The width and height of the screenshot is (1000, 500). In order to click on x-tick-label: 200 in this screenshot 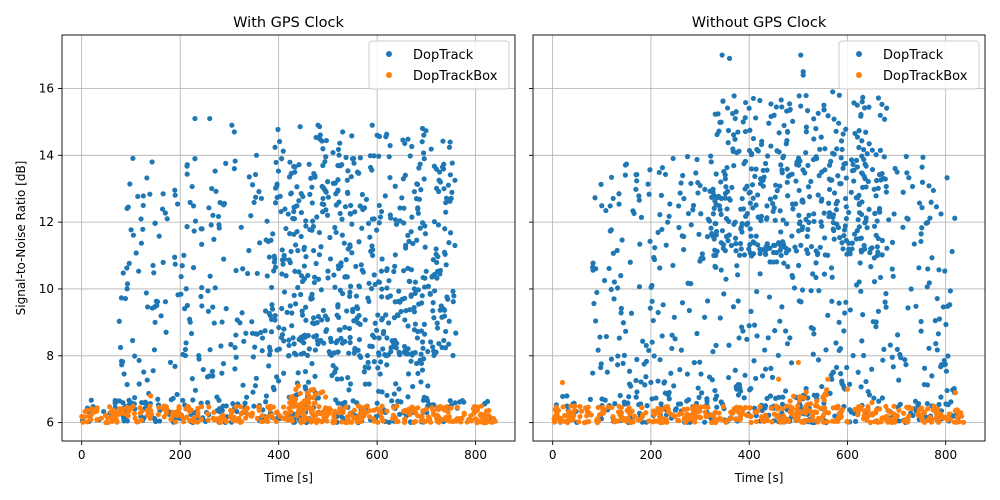, I will do `click(180, 455)`.